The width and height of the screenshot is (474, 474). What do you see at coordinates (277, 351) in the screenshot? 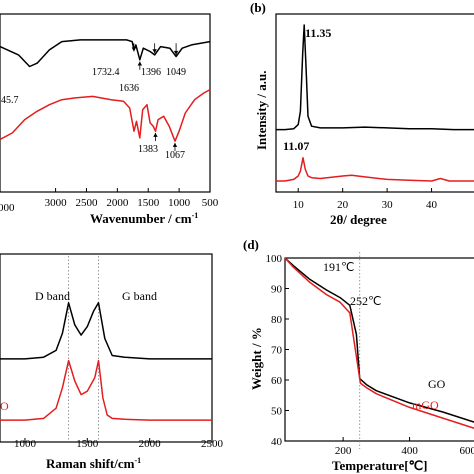
I see `panel-d-y-tick-label: 70` at bounding box center [277, 351].